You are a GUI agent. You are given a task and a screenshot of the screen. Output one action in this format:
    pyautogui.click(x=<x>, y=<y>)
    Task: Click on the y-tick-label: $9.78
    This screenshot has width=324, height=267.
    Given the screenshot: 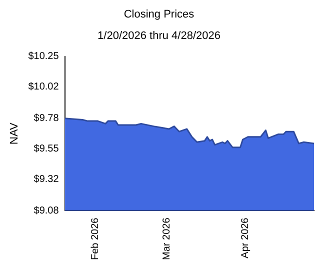 What is the action you would take?
    pyautogui.click(x=47, y=118)
    